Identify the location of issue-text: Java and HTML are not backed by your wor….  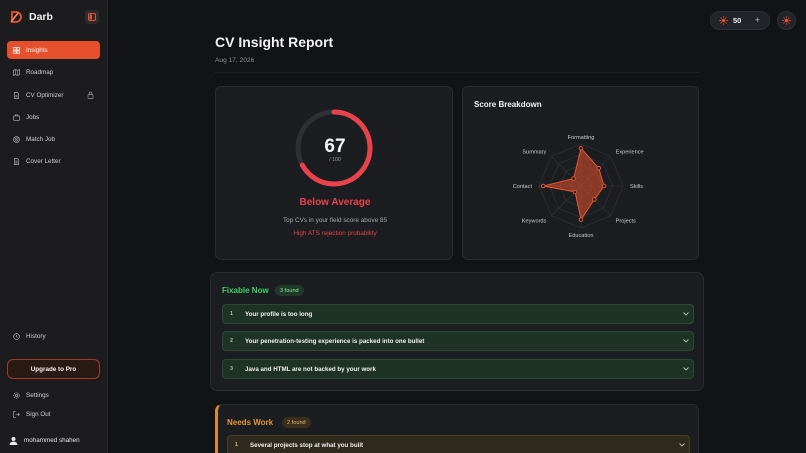
(310, 369).